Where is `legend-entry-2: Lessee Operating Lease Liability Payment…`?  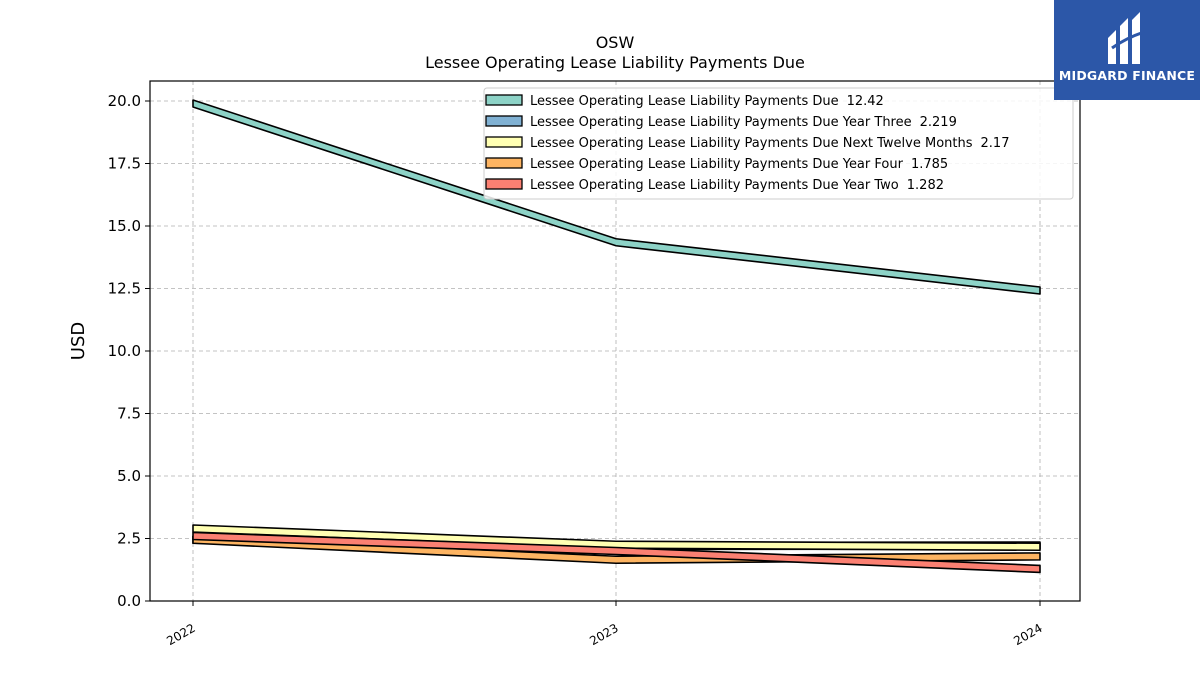 legend-entry-2: Lessee Operating Lease Liability Payment… is located at coordinates (769, 143).